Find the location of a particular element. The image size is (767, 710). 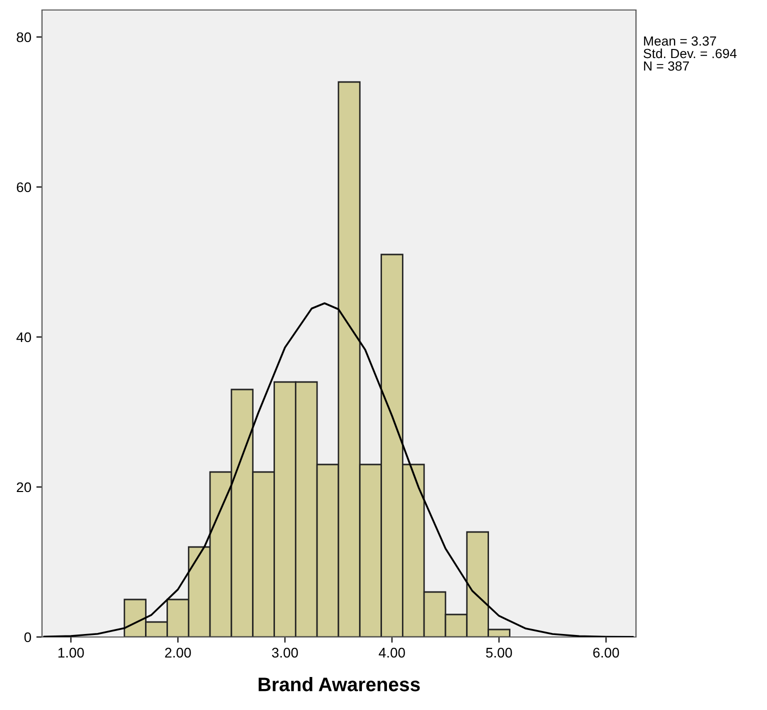

text: Mean = 3.37 is located at coordinates (680, 41).